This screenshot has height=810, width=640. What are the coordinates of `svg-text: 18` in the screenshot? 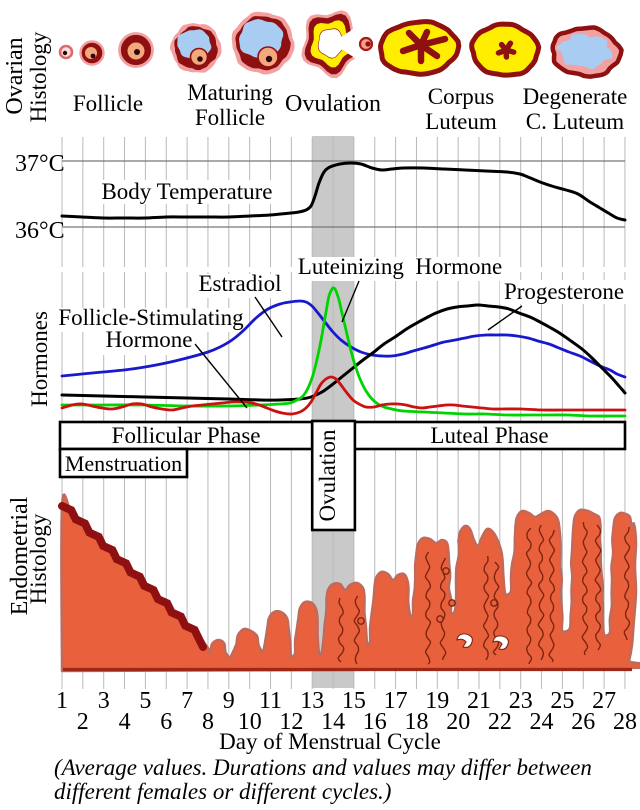 It's located at (417, 722).